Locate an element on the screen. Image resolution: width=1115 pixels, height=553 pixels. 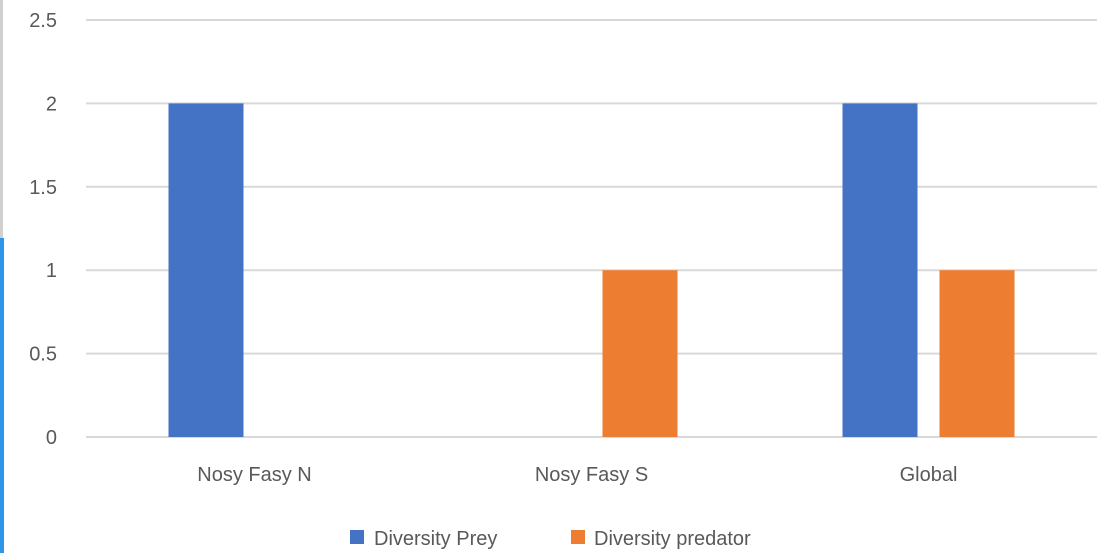
x-axis-category-labels: Nosy Fasy N Nosy Fasy S Global is located at coordinates (577, 475).